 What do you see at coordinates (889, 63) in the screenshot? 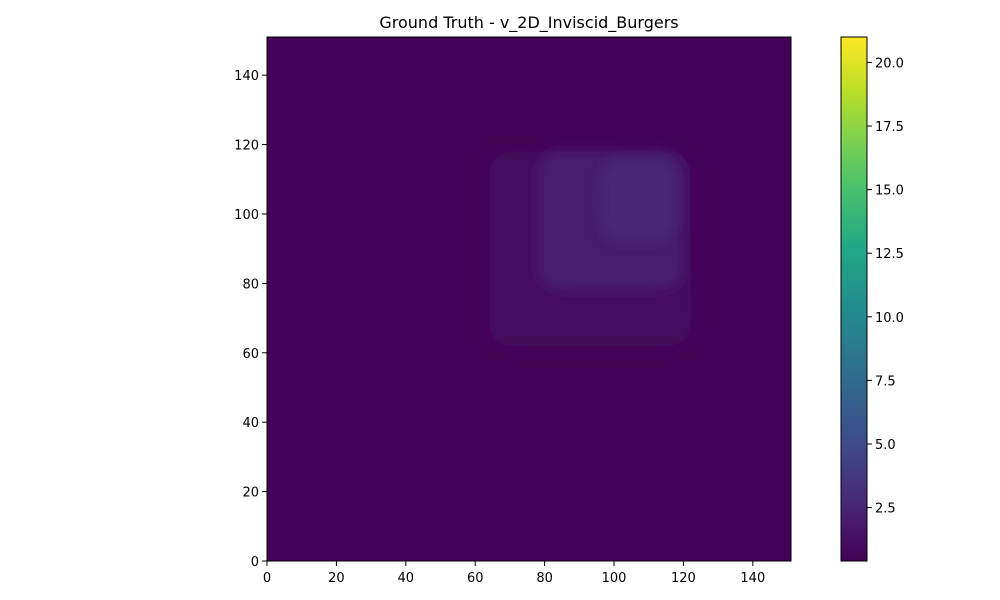
I see `colorbar-tick-label-7: 20.0` at bounding box center [889, 63].